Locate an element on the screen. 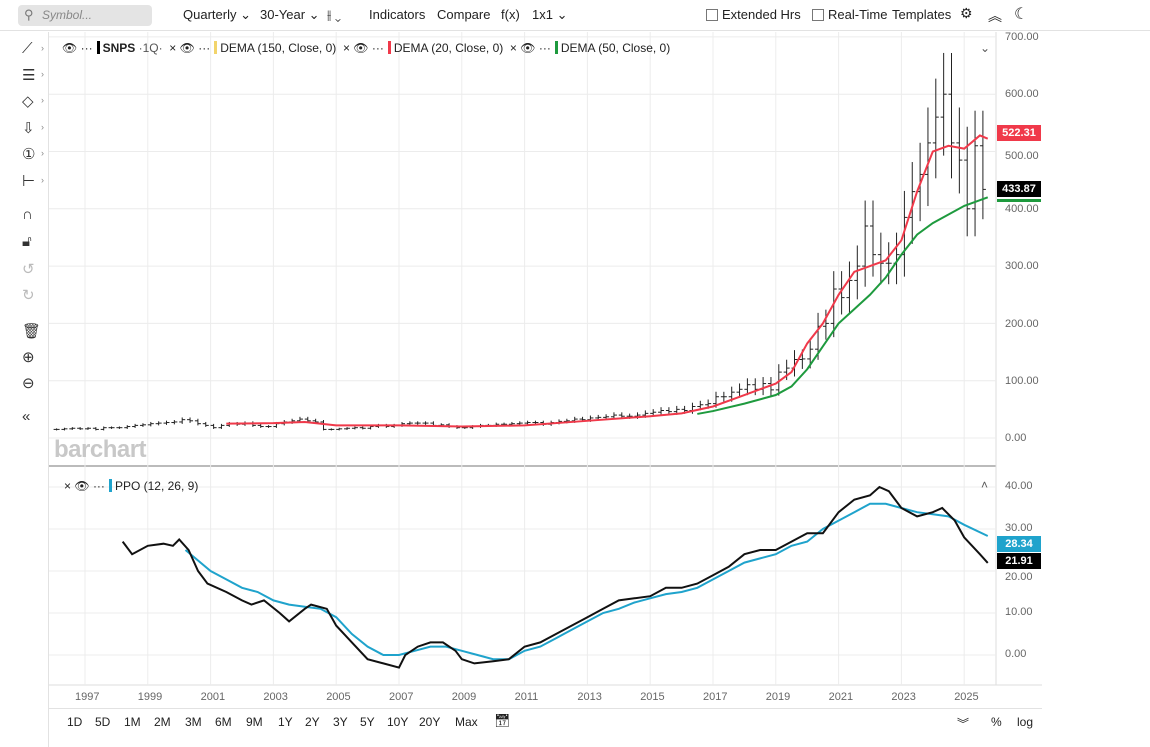 The width and height of the screenshot is (1150, 747). signal-last-value-tag: 28.34 is located at coordinates (1019, 544).